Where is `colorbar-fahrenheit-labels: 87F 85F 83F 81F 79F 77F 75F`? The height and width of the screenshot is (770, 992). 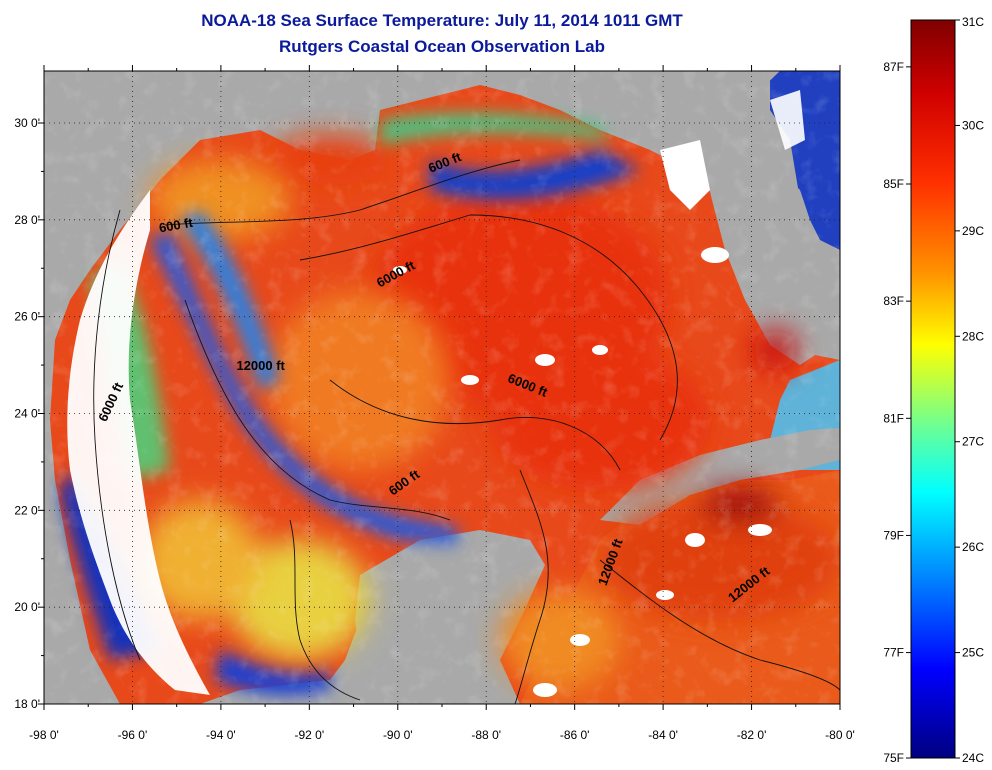 colorbar-fahrenheit-labels: 87F 85F 83F 81F 79F 77F 75F is located at coordinates (893, 412).